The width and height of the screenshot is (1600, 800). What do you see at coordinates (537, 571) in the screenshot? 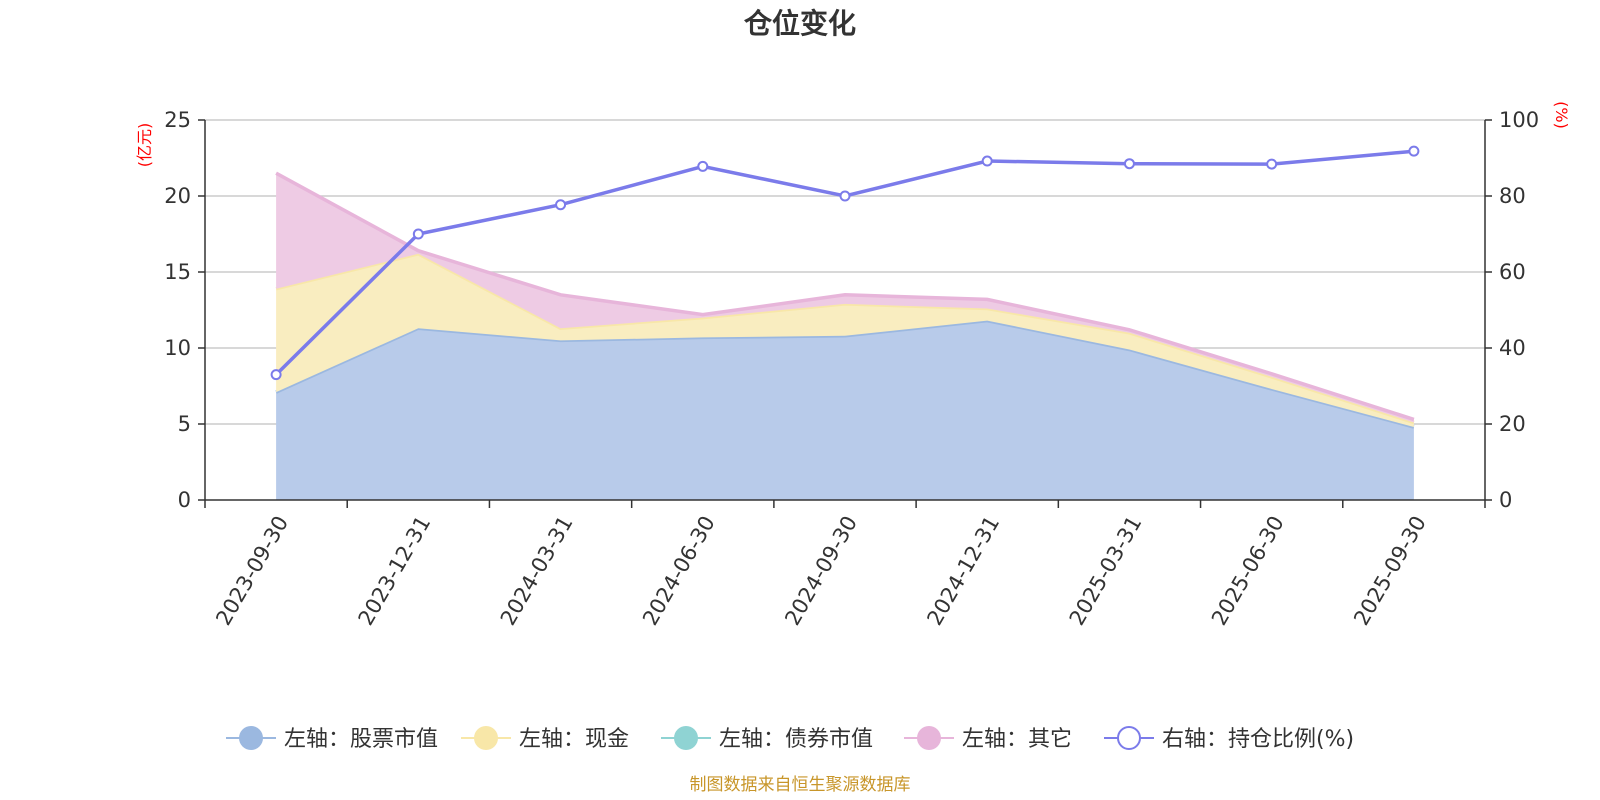
I see `x-axis-label: 2024-03-31` at bounding box center [537, 571].